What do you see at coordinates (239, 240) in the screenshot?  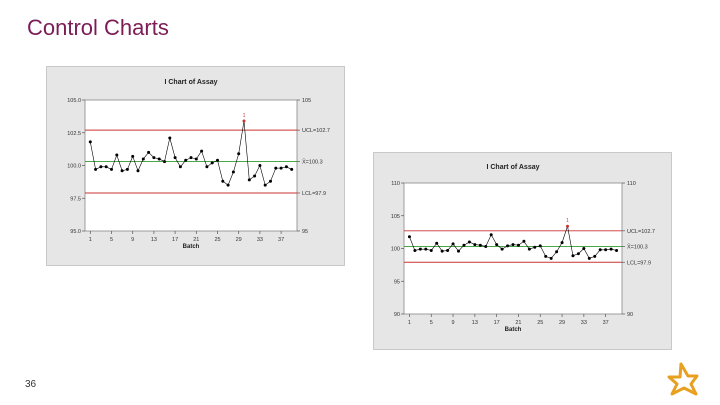 I see `x-tick-label: 29` at bounding box center [239, 240].